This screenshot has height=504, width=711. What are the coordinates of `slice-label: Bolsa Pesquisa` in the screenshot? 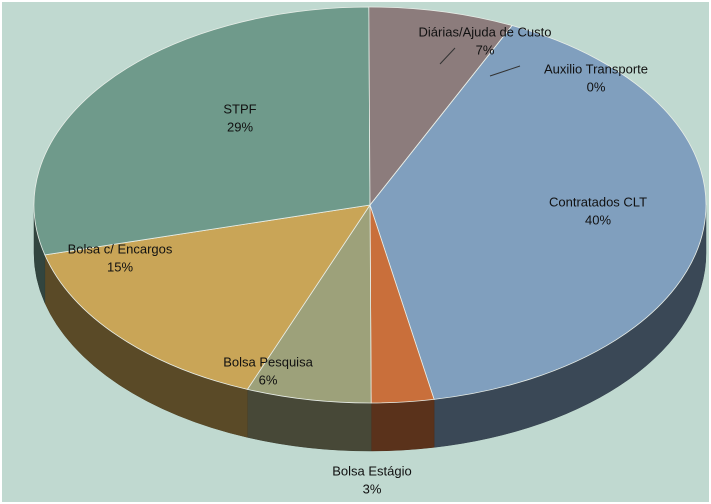 It's located at (268, 361).